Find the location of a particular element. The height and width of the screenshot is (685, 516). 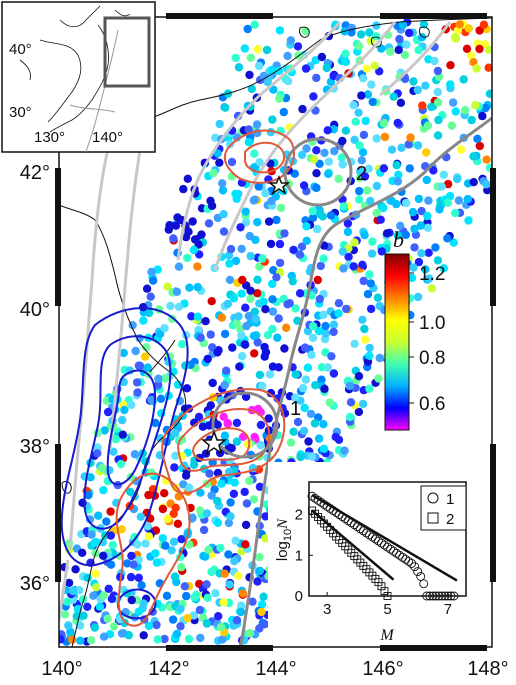

legend-marker-square is located at coordinates (433, 518).